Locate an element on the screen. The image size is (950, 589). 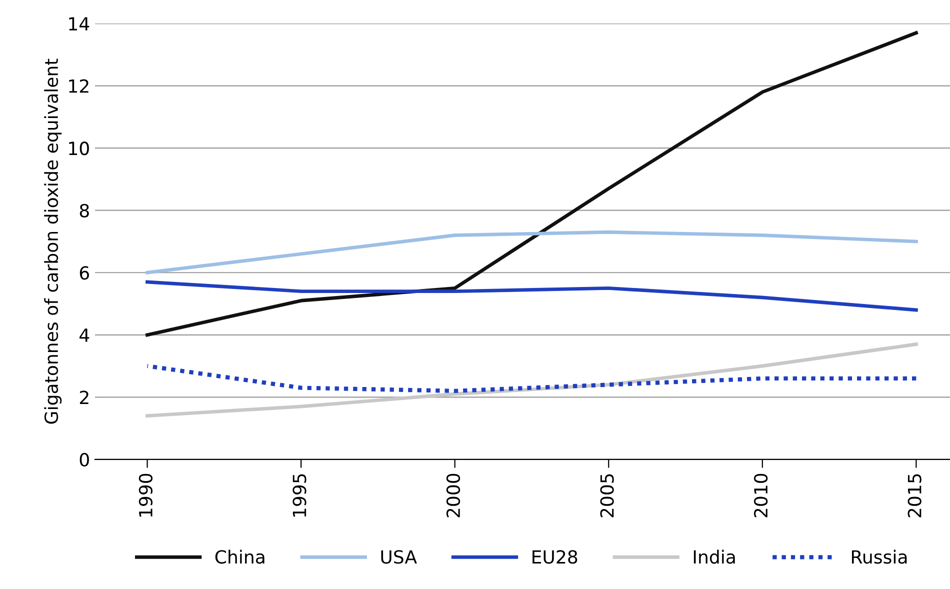
x-tick-label: 2000 is located at coordinates (453, 496).